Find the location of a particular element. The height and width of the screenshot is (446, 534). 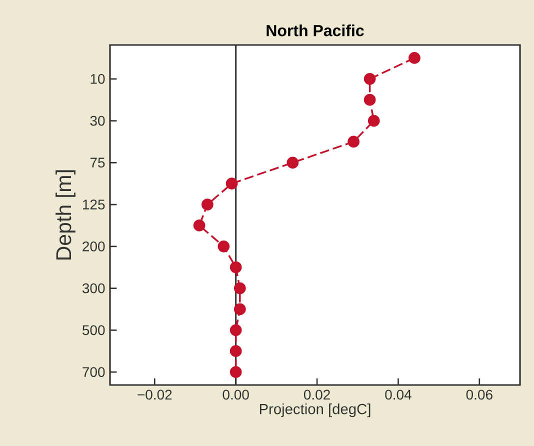

y-tick-label: 30 is located at coordinates (97, 121).